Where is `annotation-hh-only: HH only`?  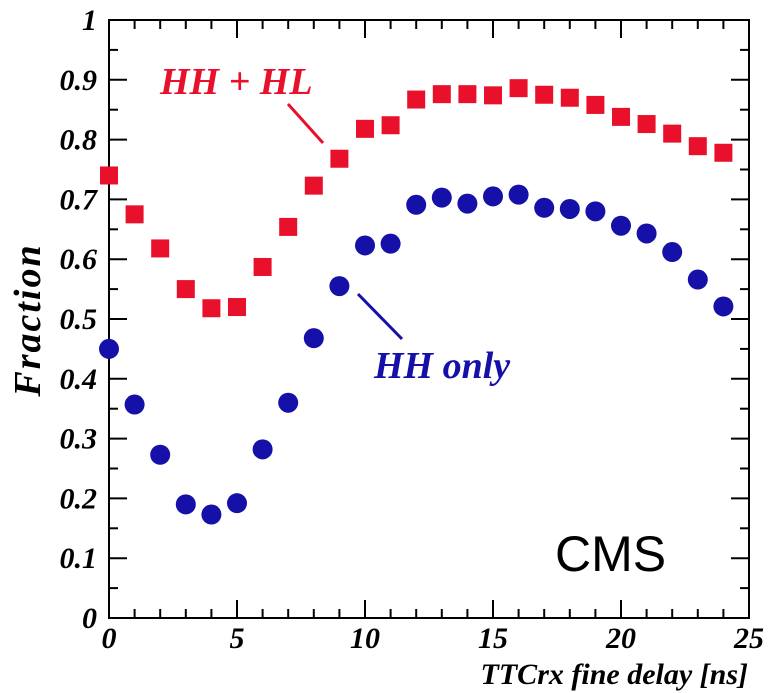 annotation-hh-only: HH only is located at coordinates (441, 366).